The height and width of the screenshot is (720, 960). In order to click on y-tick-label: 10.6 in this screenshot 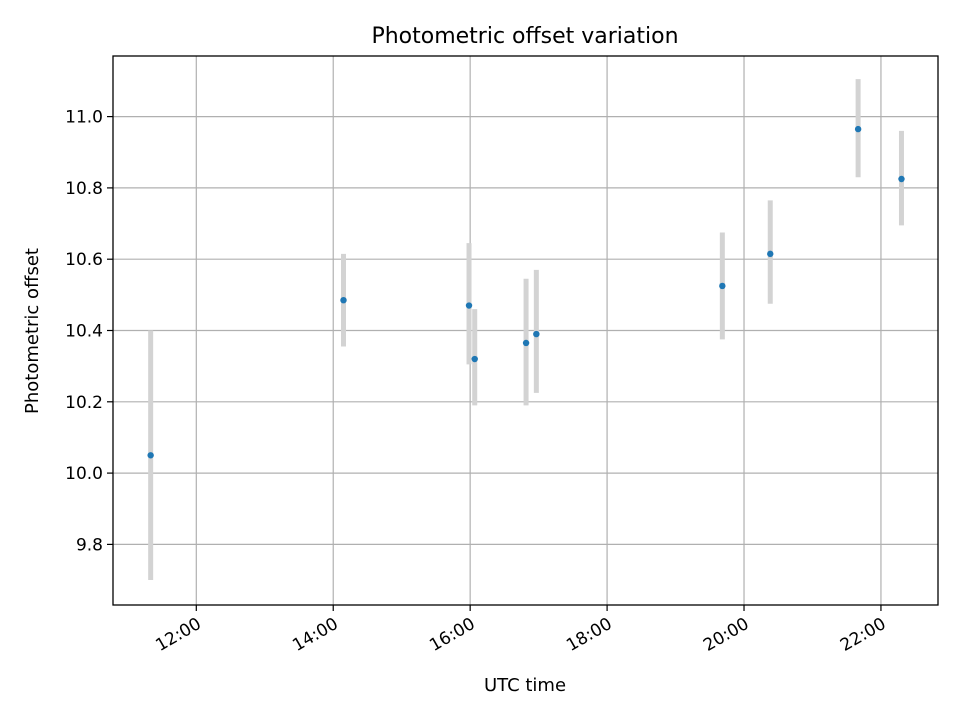, I will do `click(84, 260)`.